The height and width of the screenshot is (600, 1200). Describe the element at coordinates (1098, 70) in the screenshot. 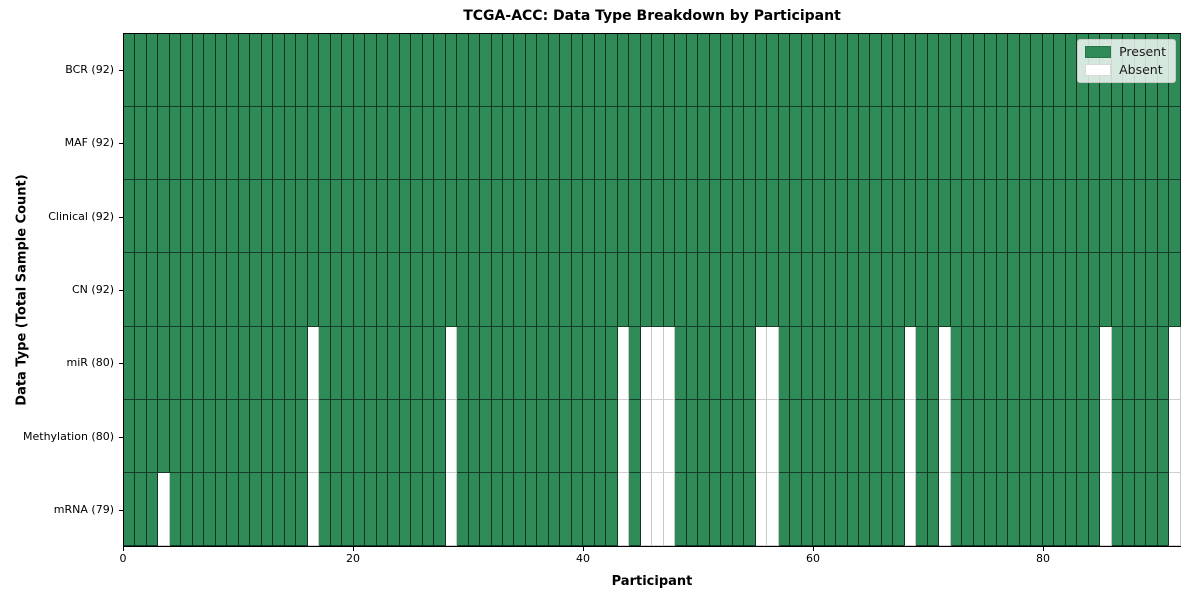

I see `legend-swatch-icon` at that location.